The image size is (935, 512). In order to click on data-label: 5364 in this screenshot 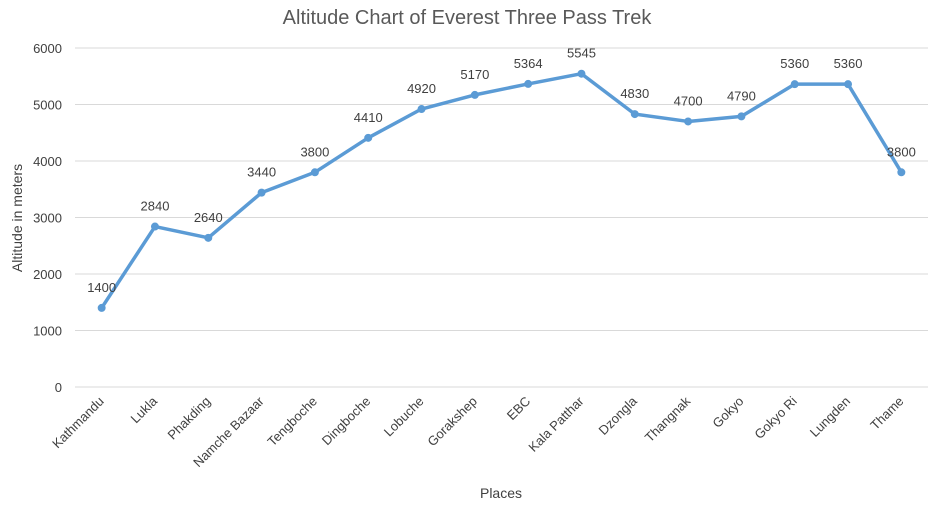, I will do `click(528, 63)`.